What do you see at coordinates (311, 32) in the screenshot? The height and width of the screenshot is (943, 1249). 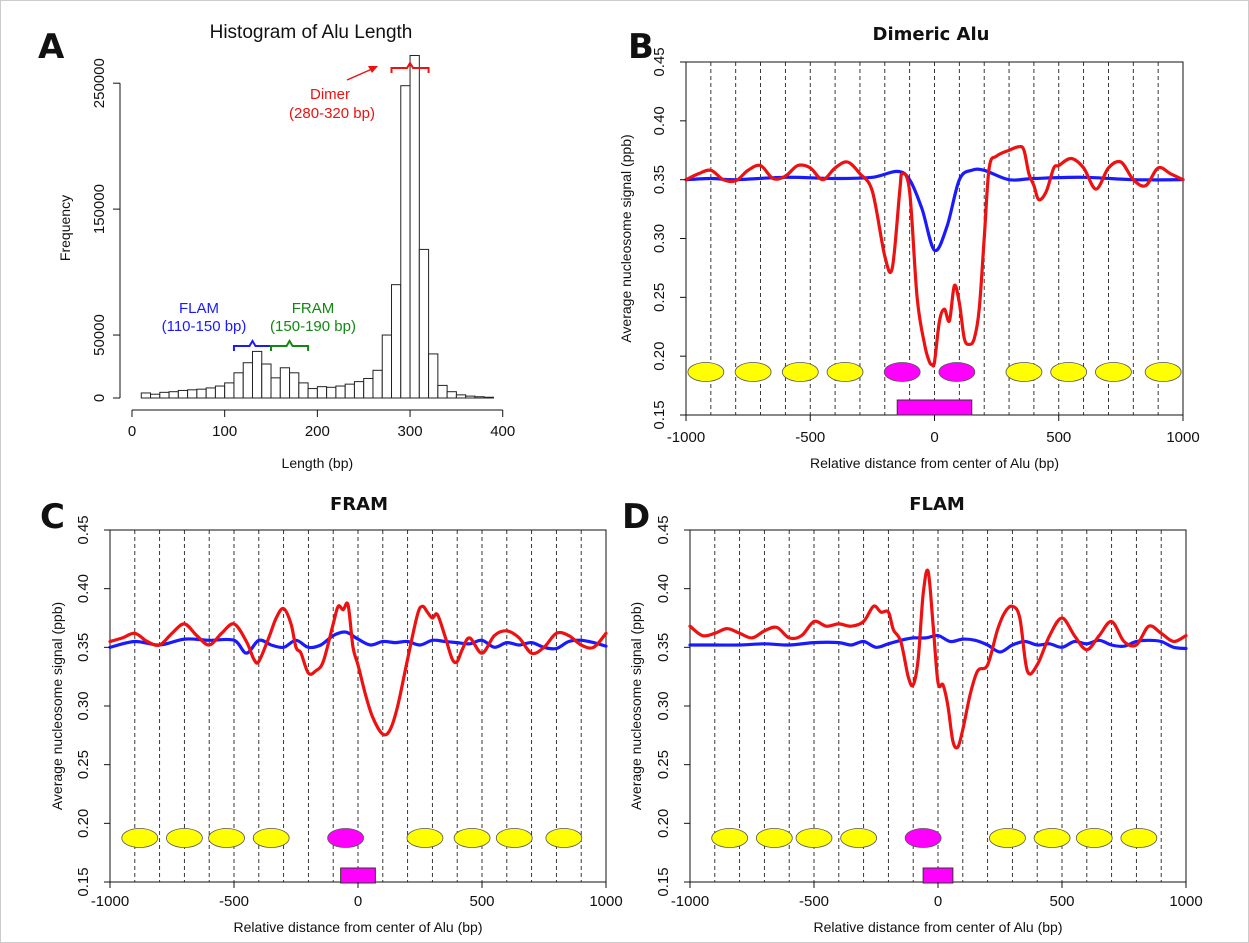 I see `panel-a-title: Histogram of Alu Length` at bounding box center [311, 32].